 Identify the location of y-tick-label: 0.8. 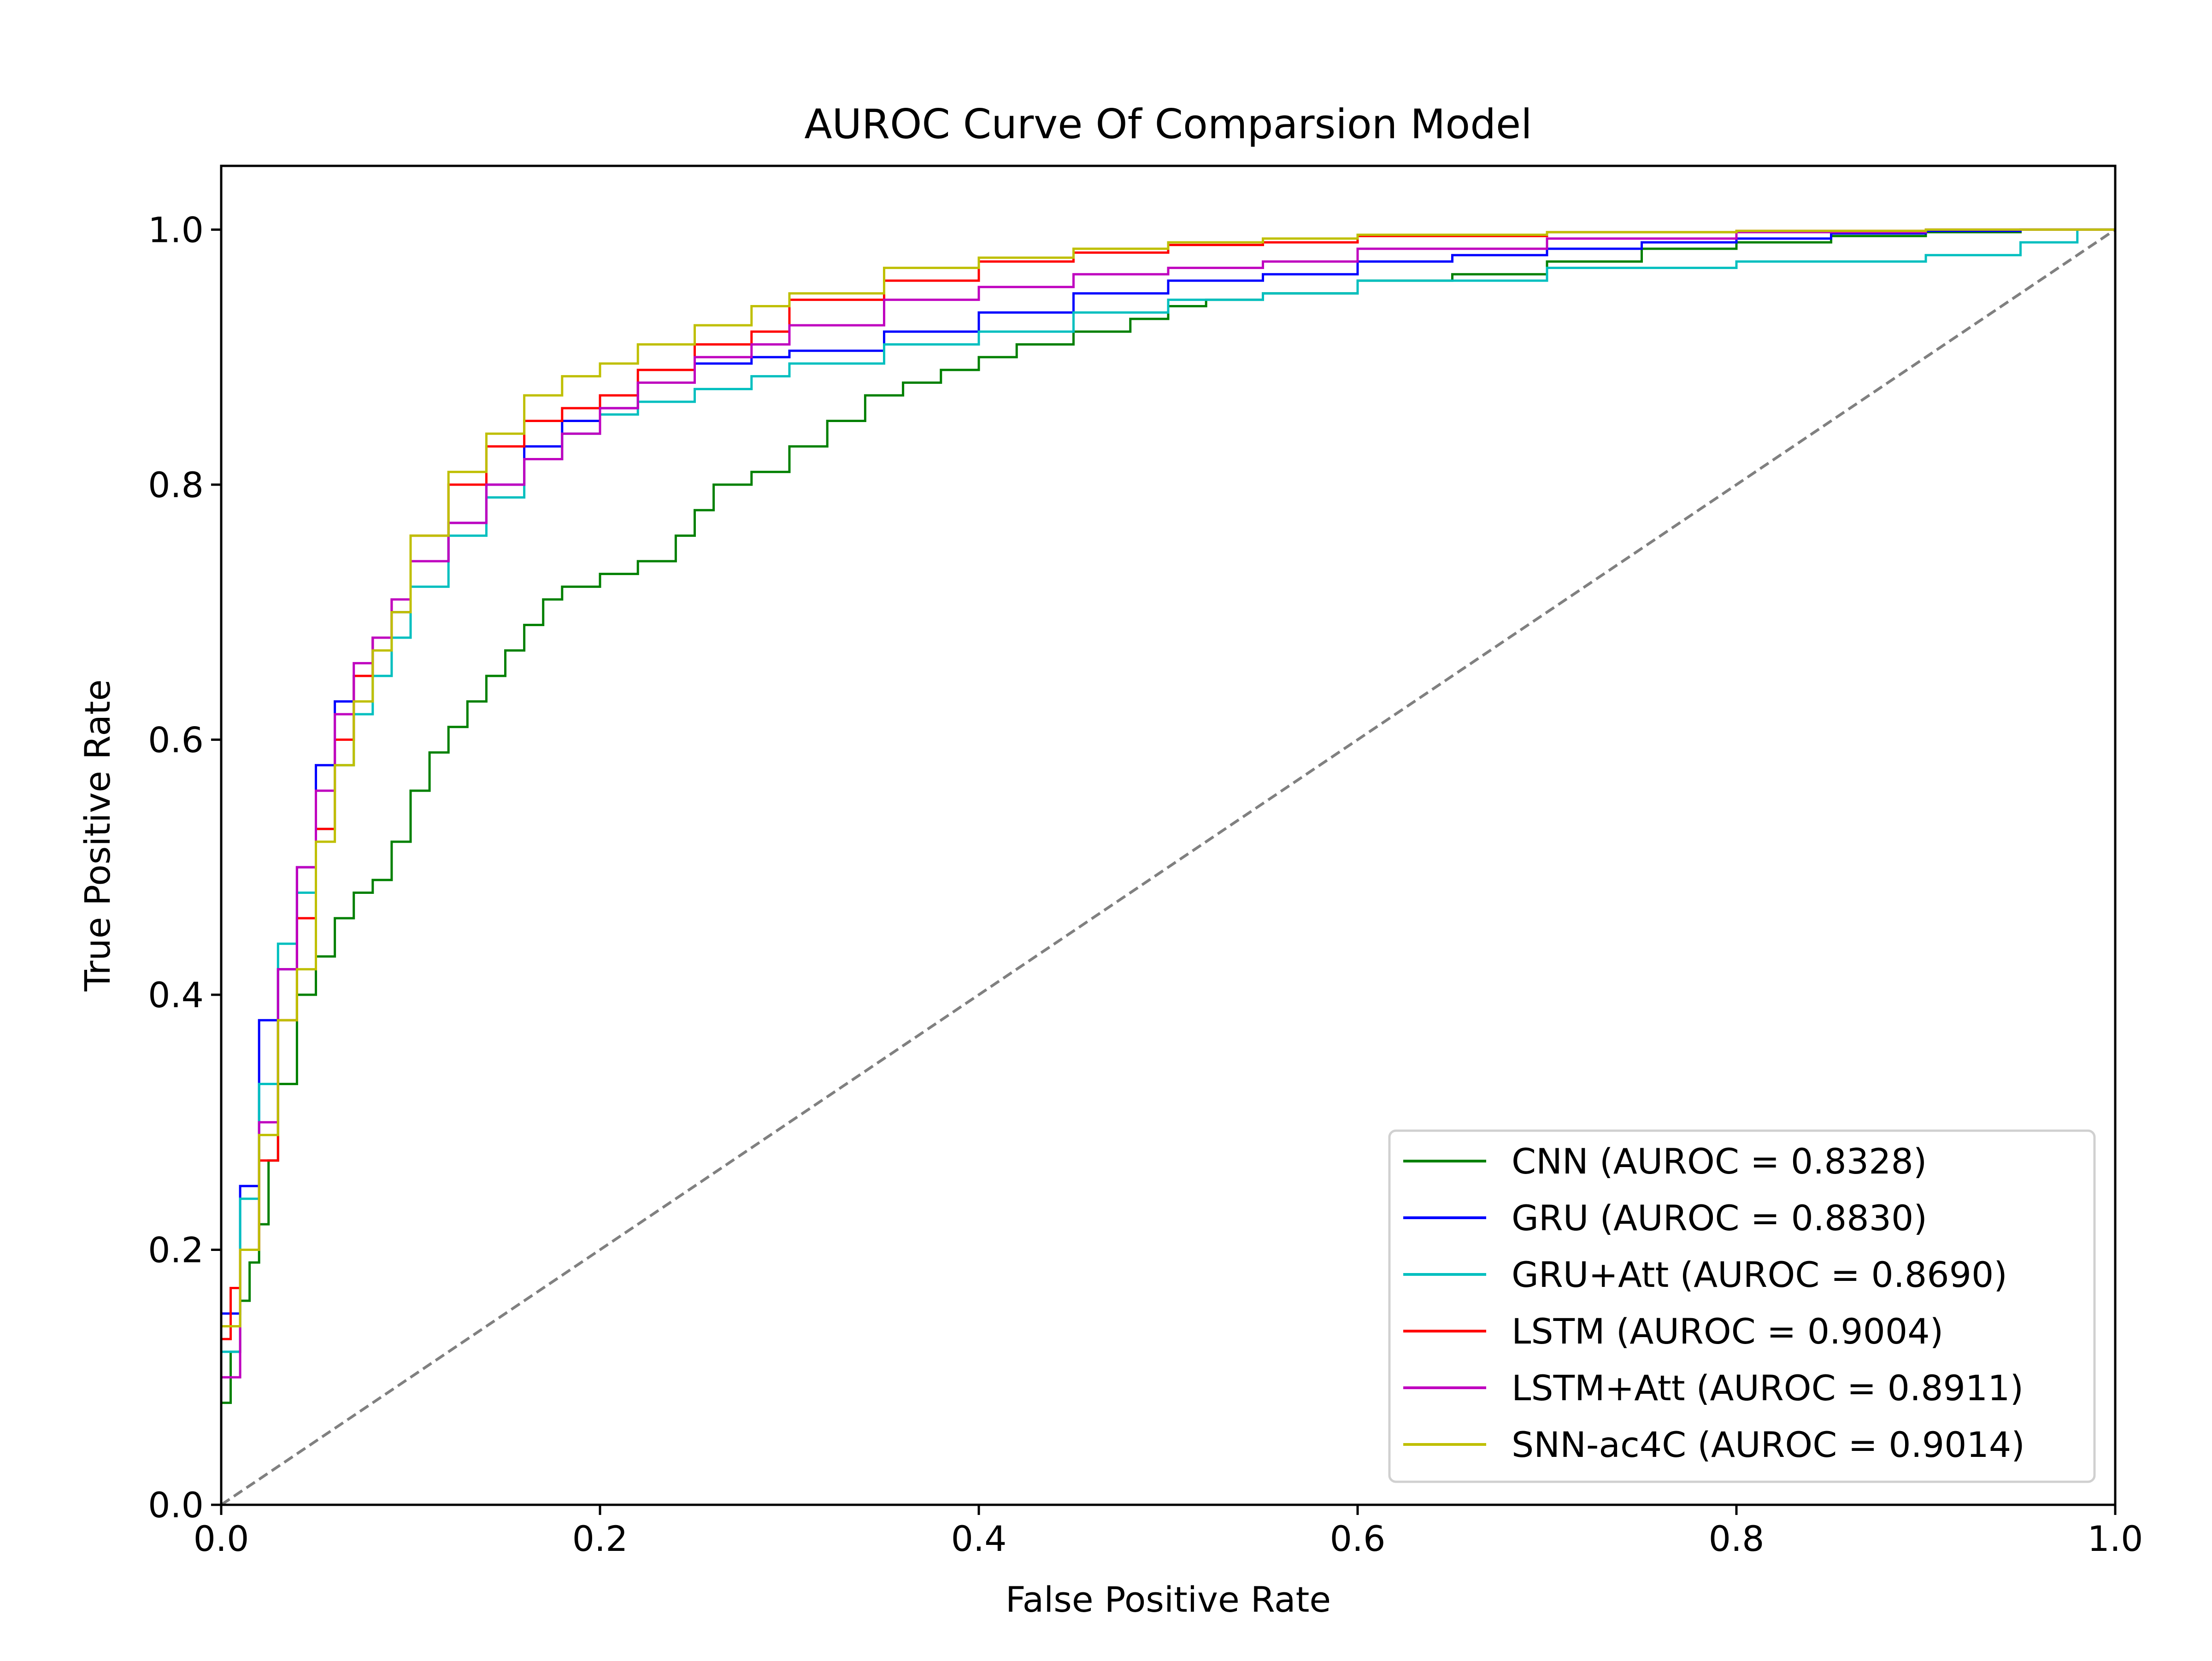
(176, 484).